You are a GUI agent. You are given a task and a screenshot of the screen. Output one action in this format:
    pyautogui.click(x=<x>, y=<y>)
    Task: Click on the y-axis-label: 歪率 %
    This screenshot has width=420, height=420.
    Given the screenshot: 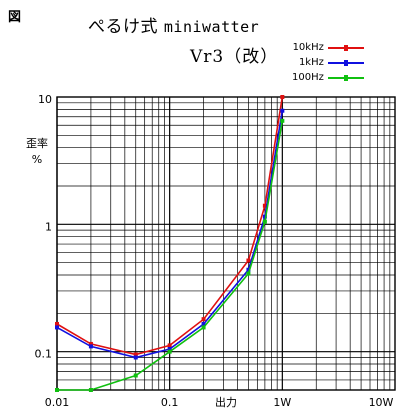 What is the action you would take?
    pyautogui.click(x=37, y=152)
    